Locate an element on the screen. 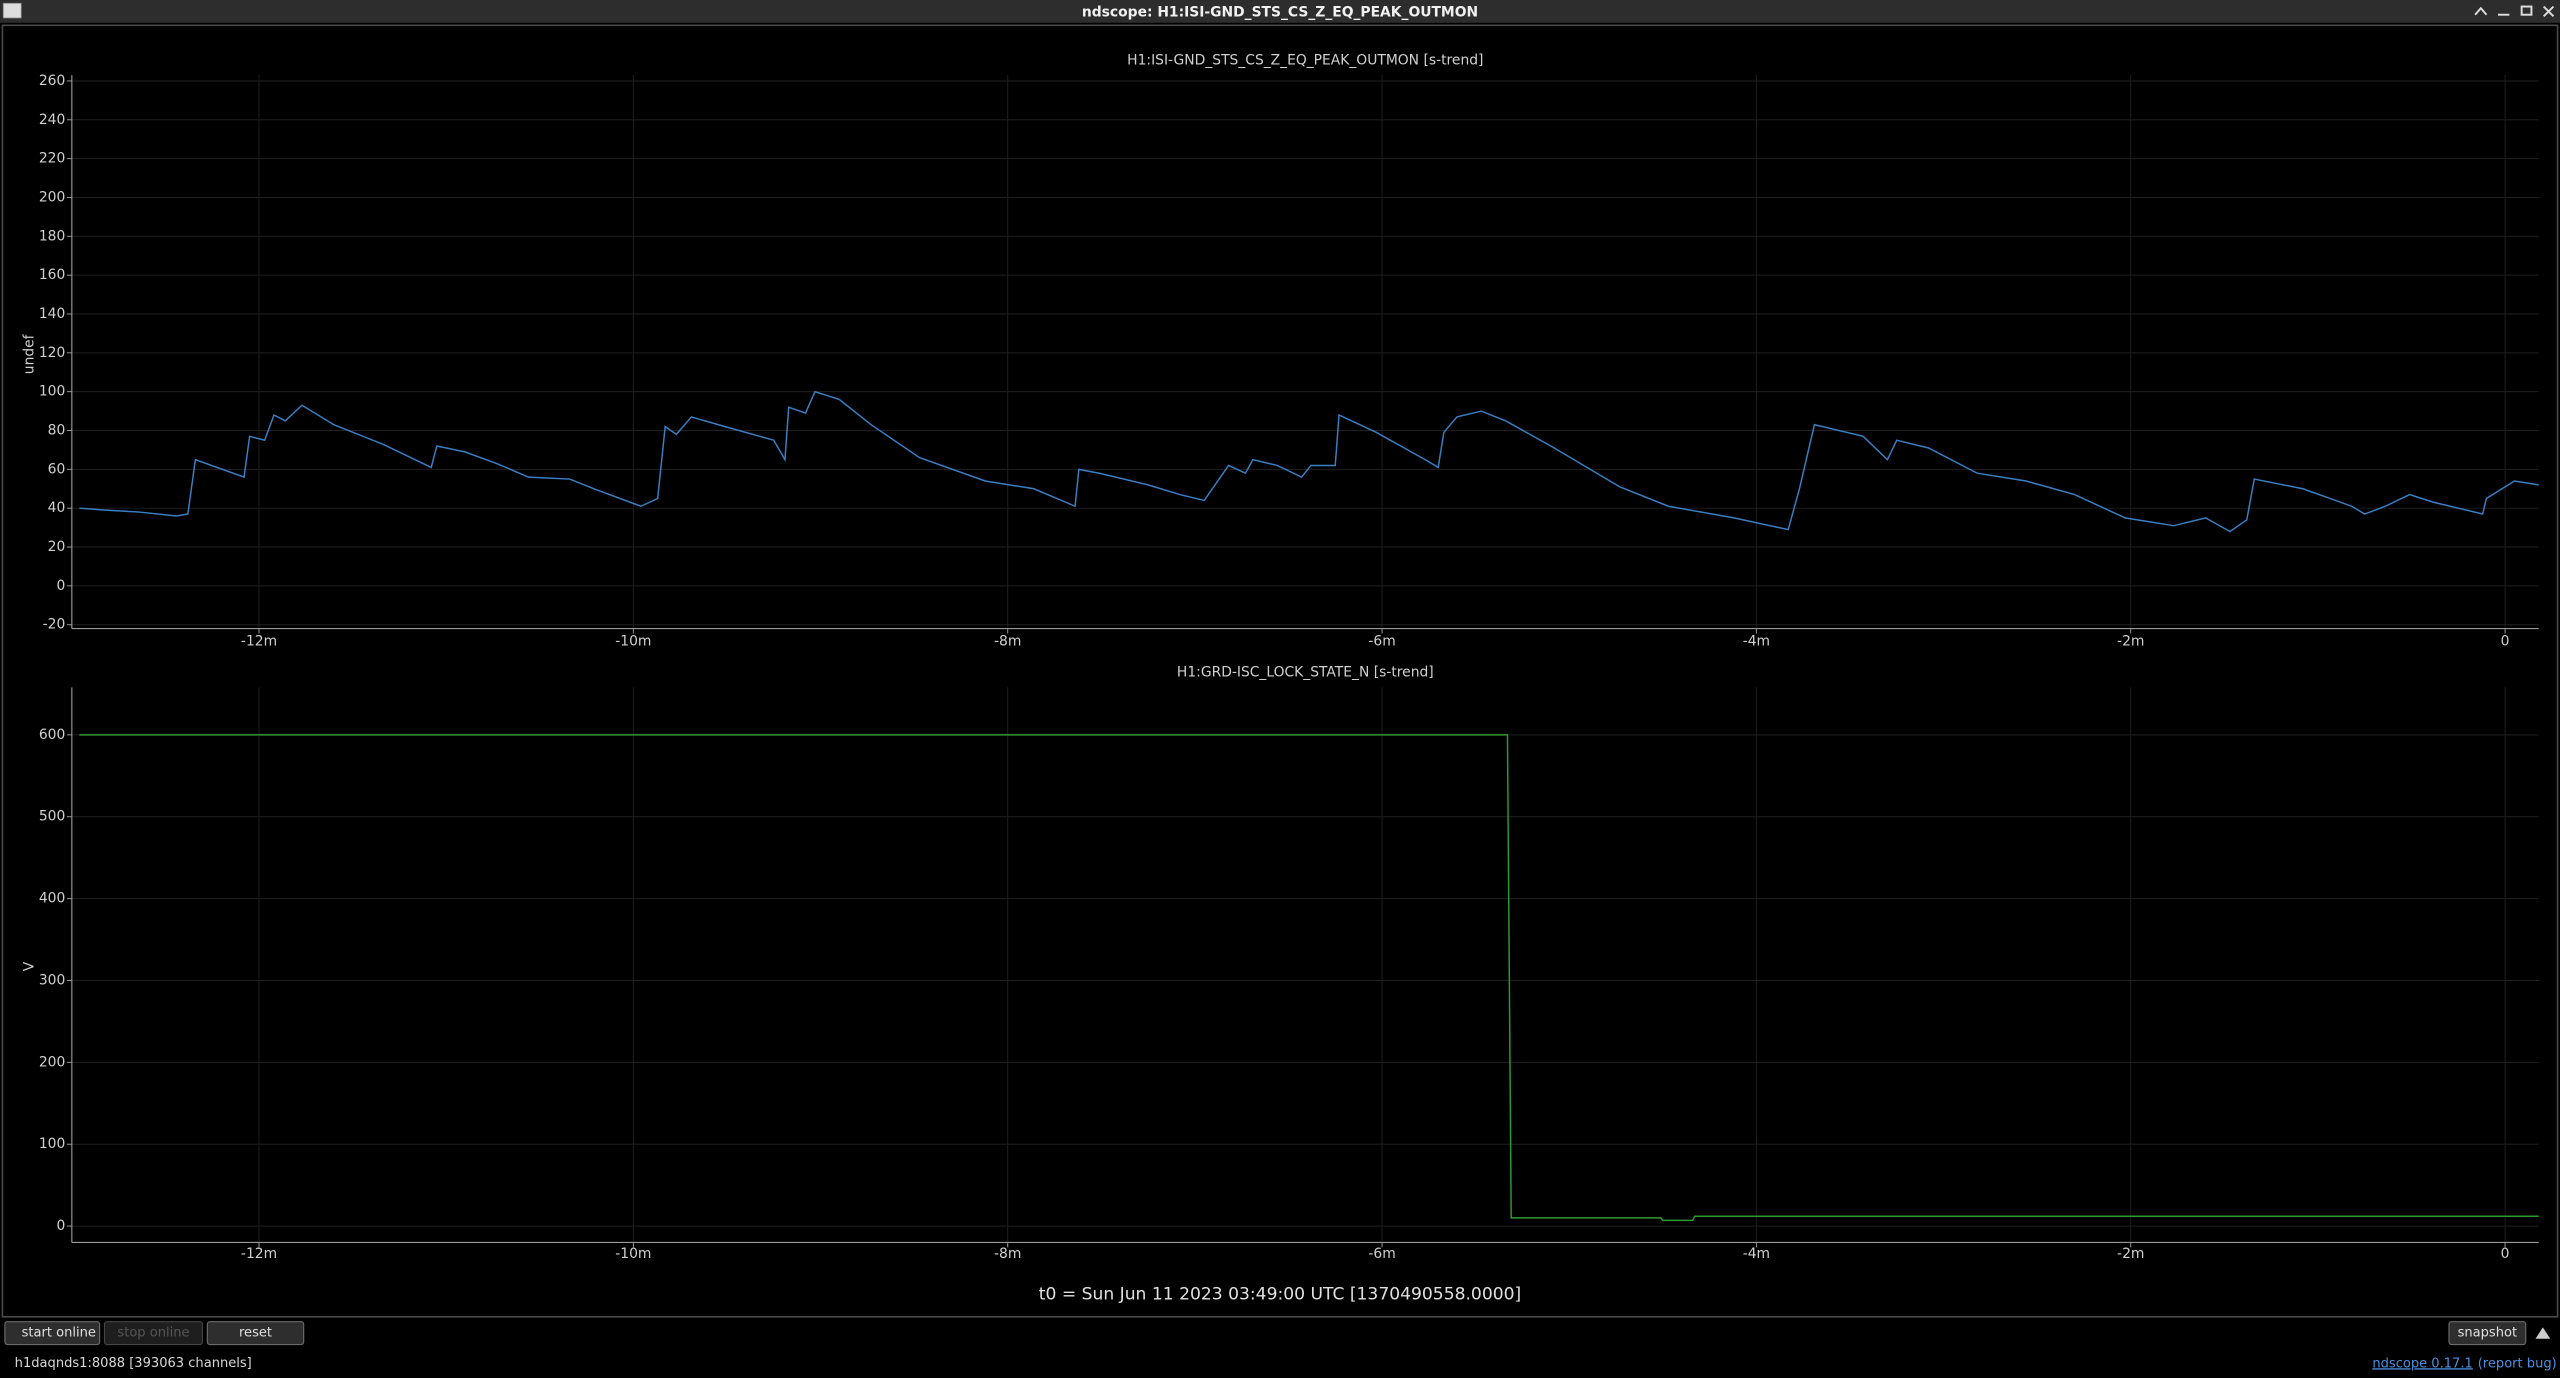  report-bug-link: (report bug) is located at coordinates (2517, 1363).